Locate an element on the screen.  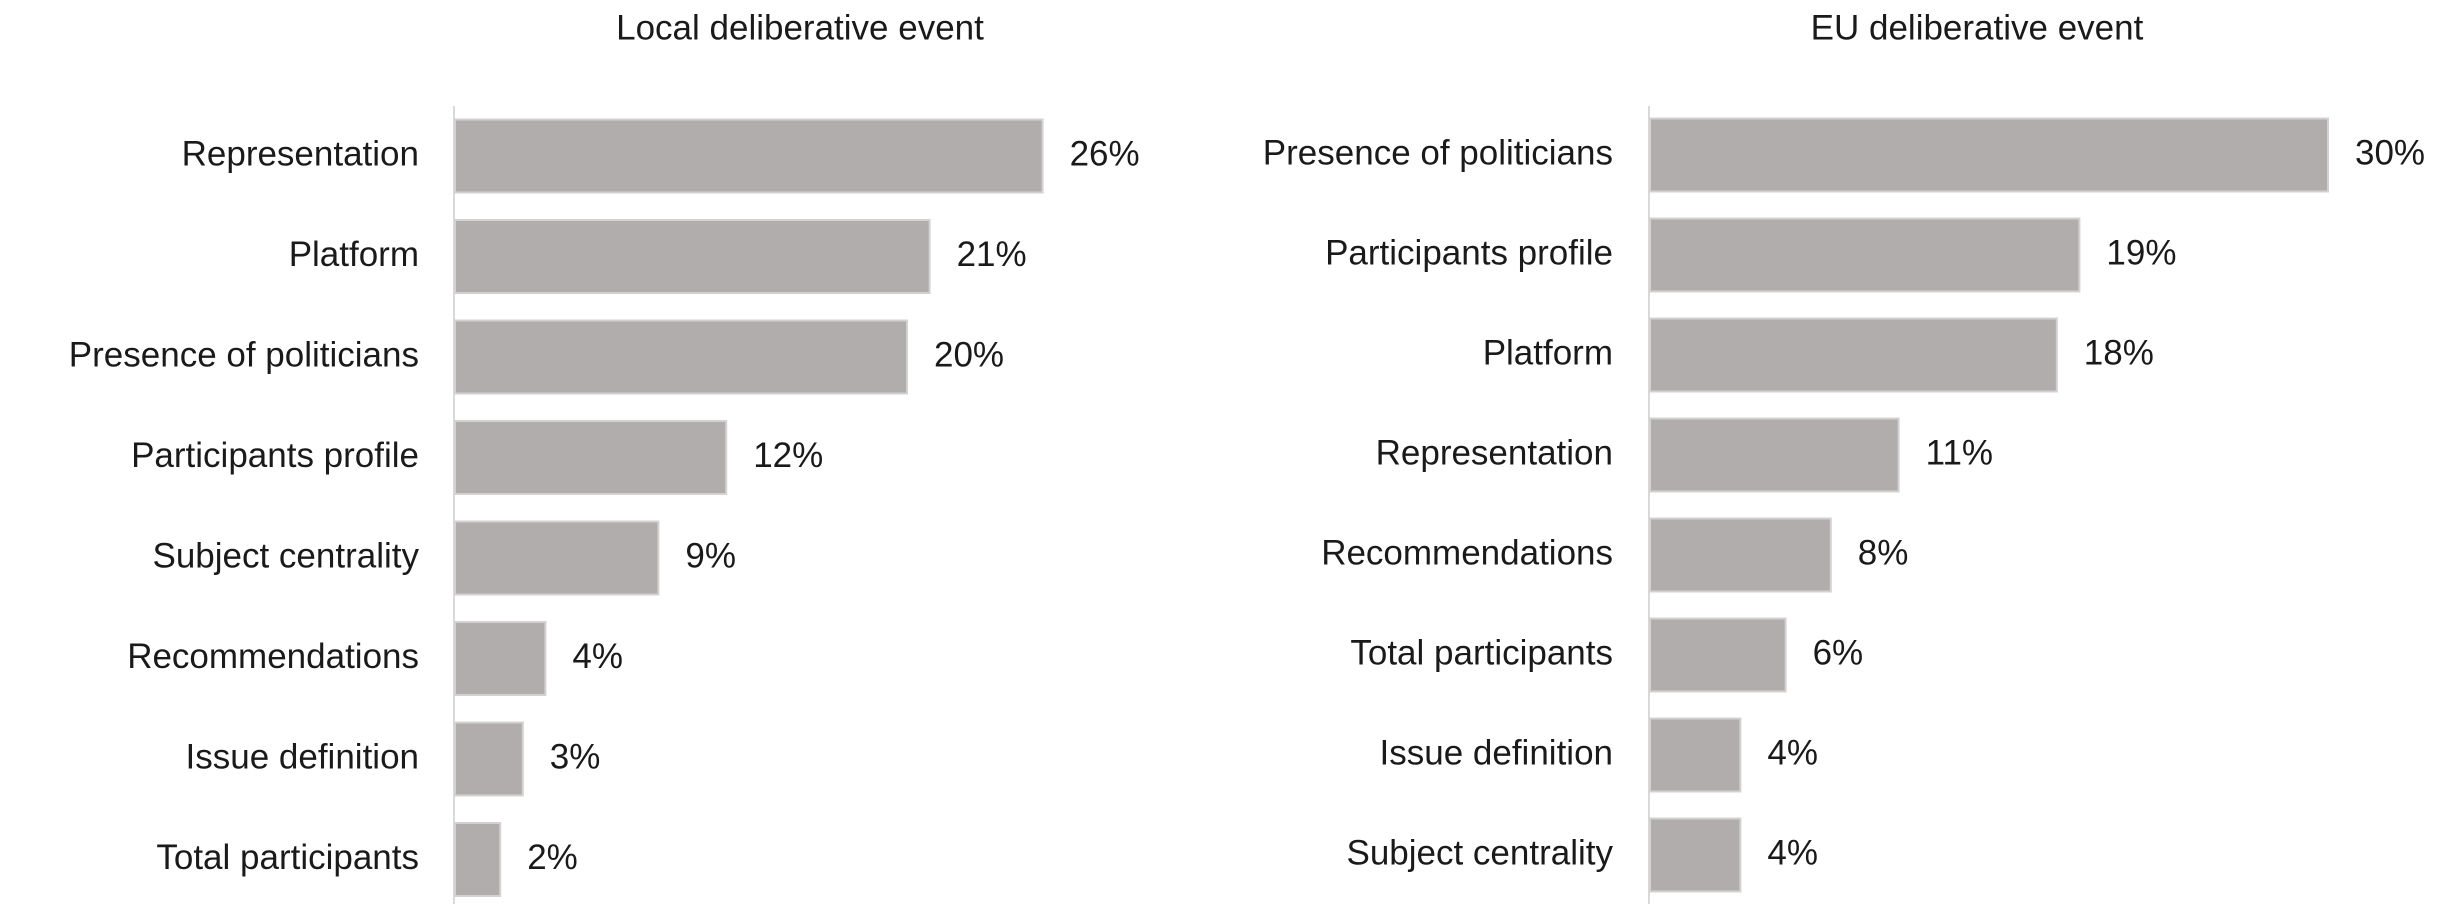
value-label: 9% is located at coordinates (710, 555).